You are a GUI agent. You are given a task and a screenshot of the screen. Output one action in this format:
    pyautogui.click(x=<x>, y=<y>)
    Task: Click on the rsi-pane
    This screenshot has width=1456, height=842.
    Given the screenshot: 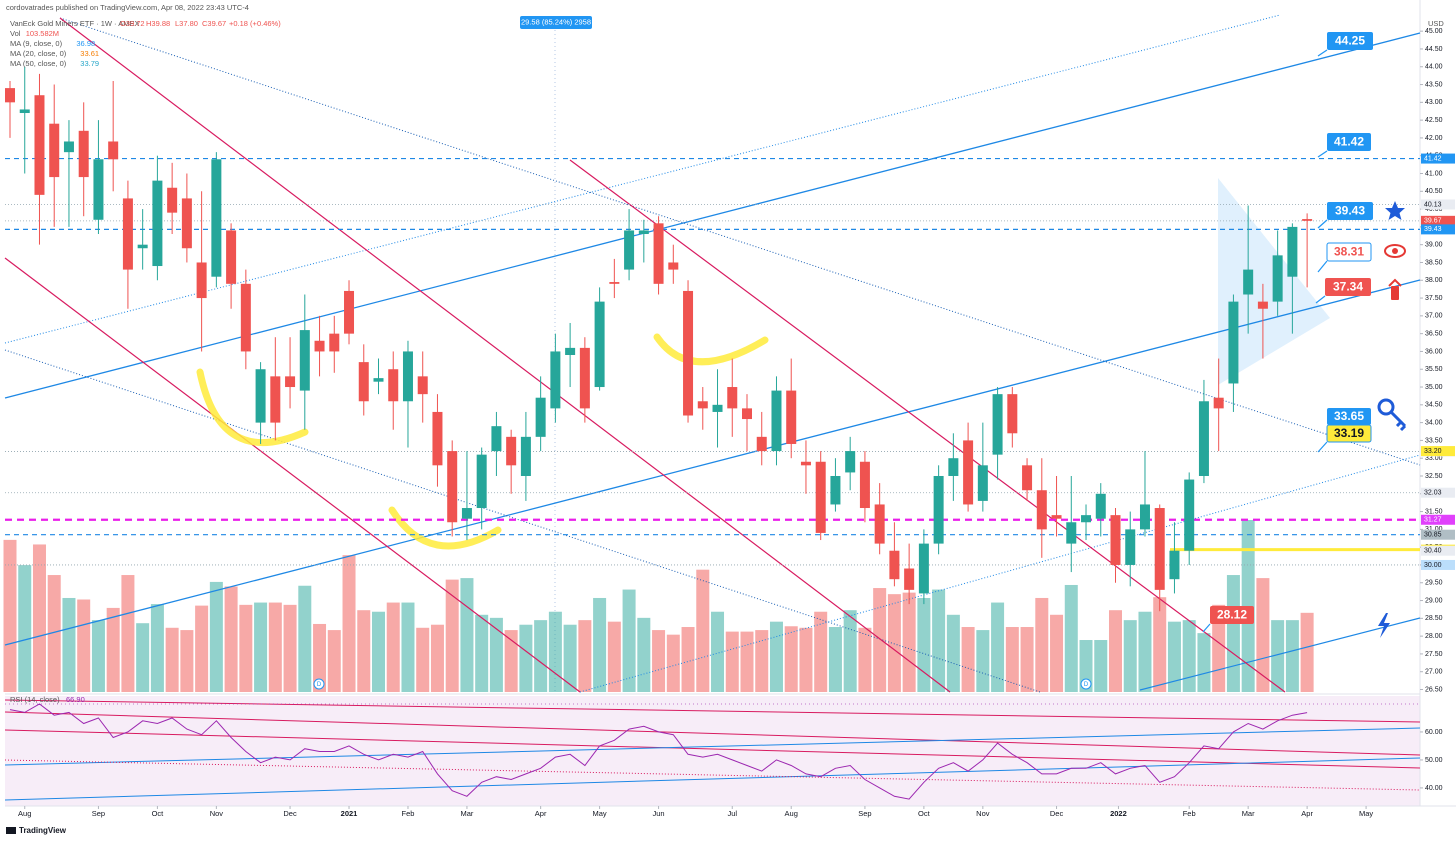 What is the action you would take?
    pyautogui.click(x=712, y=751)
    